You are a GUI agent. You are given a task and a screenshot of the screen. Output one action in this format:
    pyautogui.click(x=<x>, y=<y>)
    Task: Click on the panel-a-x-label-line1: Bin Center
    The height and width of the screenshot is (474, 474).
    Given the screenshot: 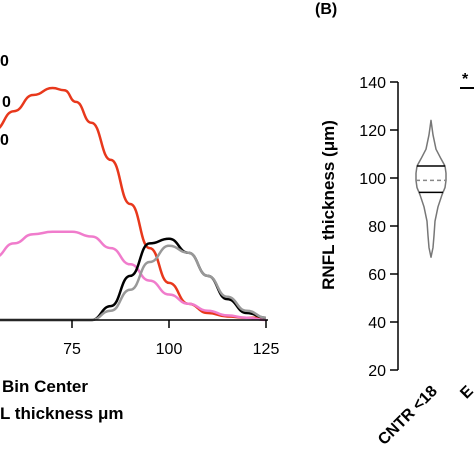 What is the action you would take?
    pyautogui.click(x=45, y=386)
    